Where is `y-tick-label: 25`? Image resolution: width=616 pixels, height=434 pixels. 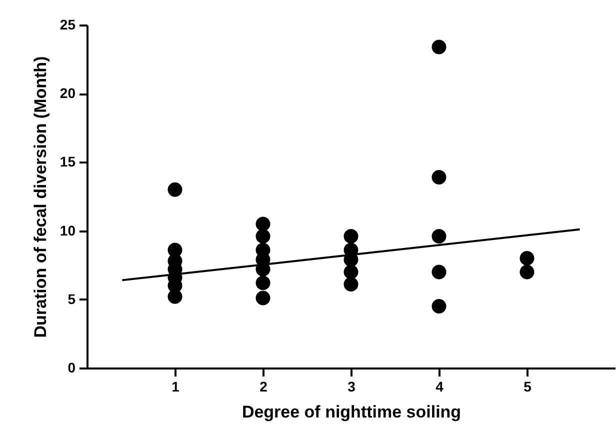
y-tick-label: 25 is located at coordinates (68, 24).